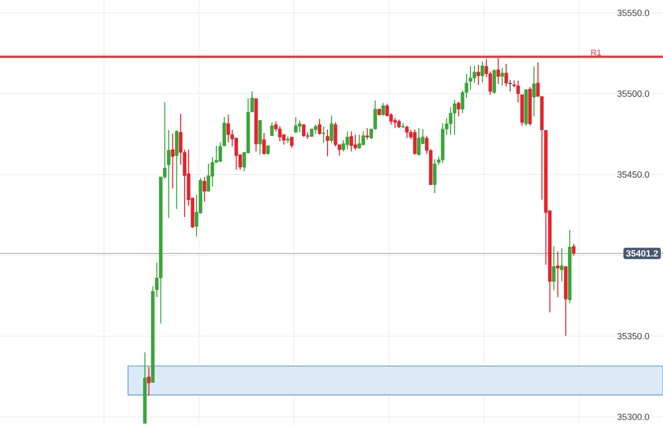 This screenshot has height=425, width=663. Describe the element at coordinates (633, 13) in the screenshot. I see `y-tick-label: 35550.0` at that location.